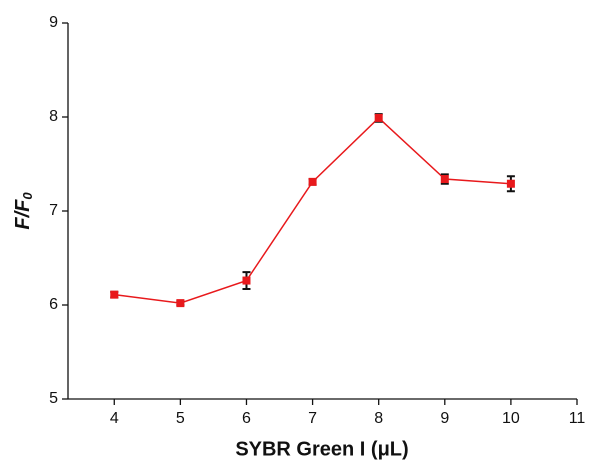 Image resolution: width=593 pixels, height=471 pixels. I want to click on y-axis-label-main: F/F, so click(23, 214).